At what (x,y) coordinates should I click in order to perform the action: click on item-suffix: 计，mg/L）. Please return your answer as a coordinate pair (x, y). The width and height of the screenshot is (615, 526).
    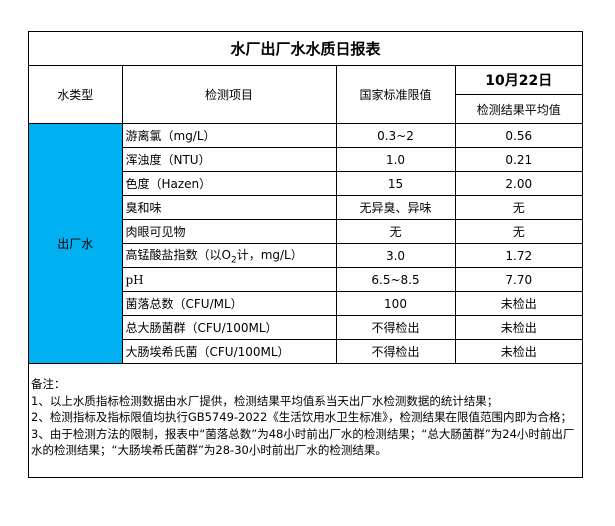
    Looking at the image, I should click on (269, 254).